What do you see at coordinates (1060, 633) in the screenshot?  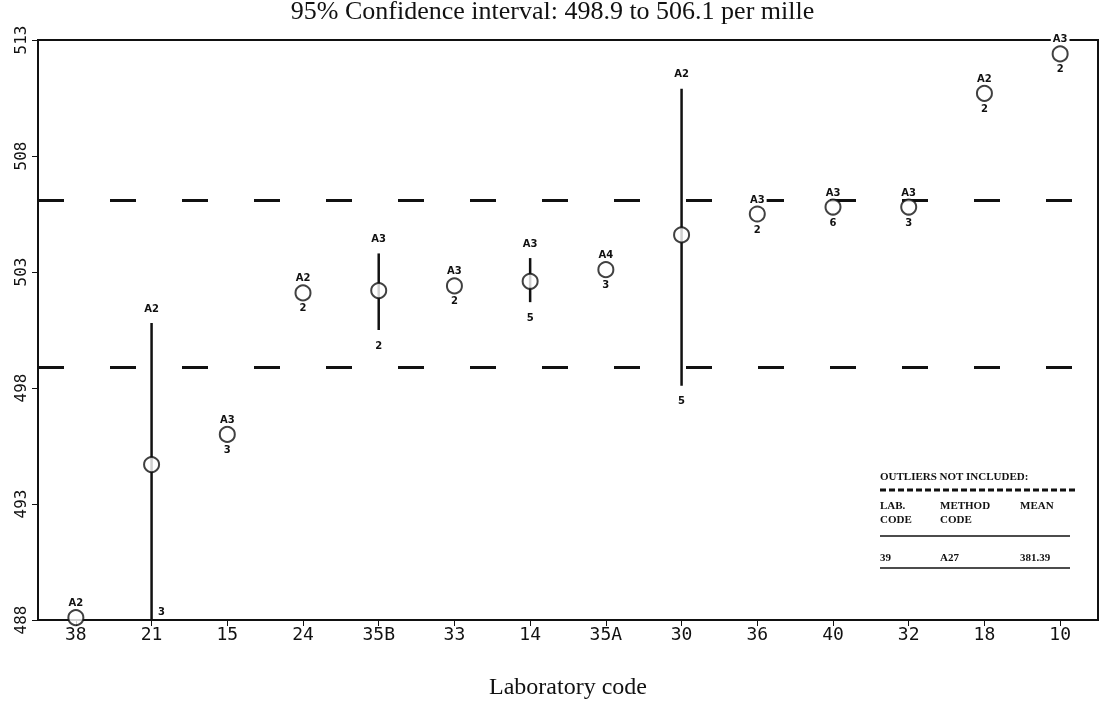 I see `x-tick-label: 10` at bounding box center [1060, 633].